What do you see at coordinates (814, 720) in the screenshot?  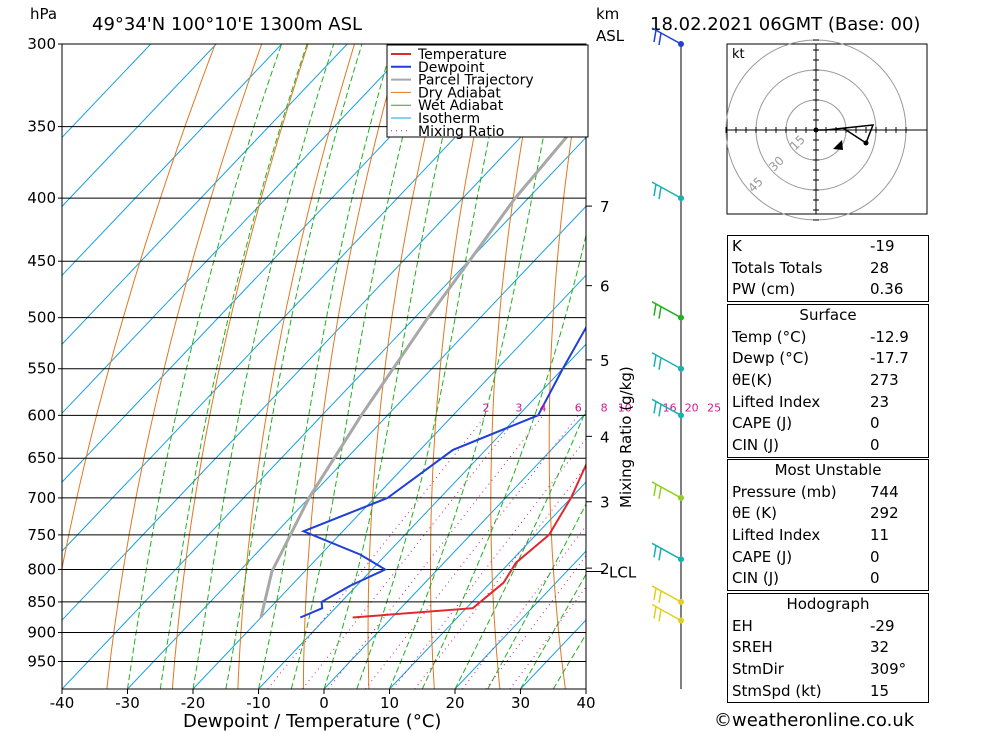 I see `copyright-footer: ©weatheronline.co.uk` at bounding box center [814, 720].